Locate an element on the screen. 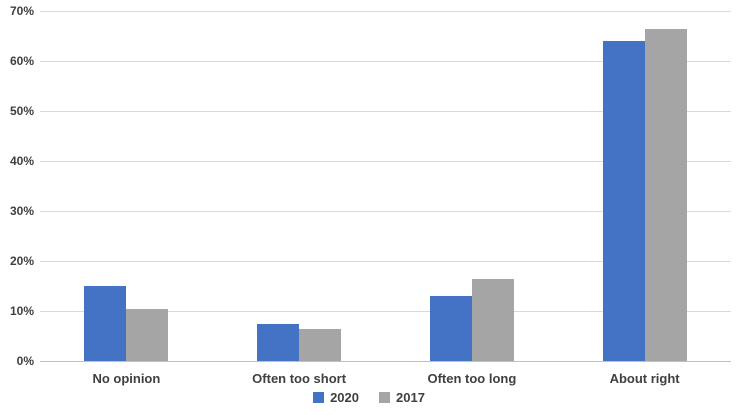  bar-2020-often-too-long is located at coordinates (450, 328).